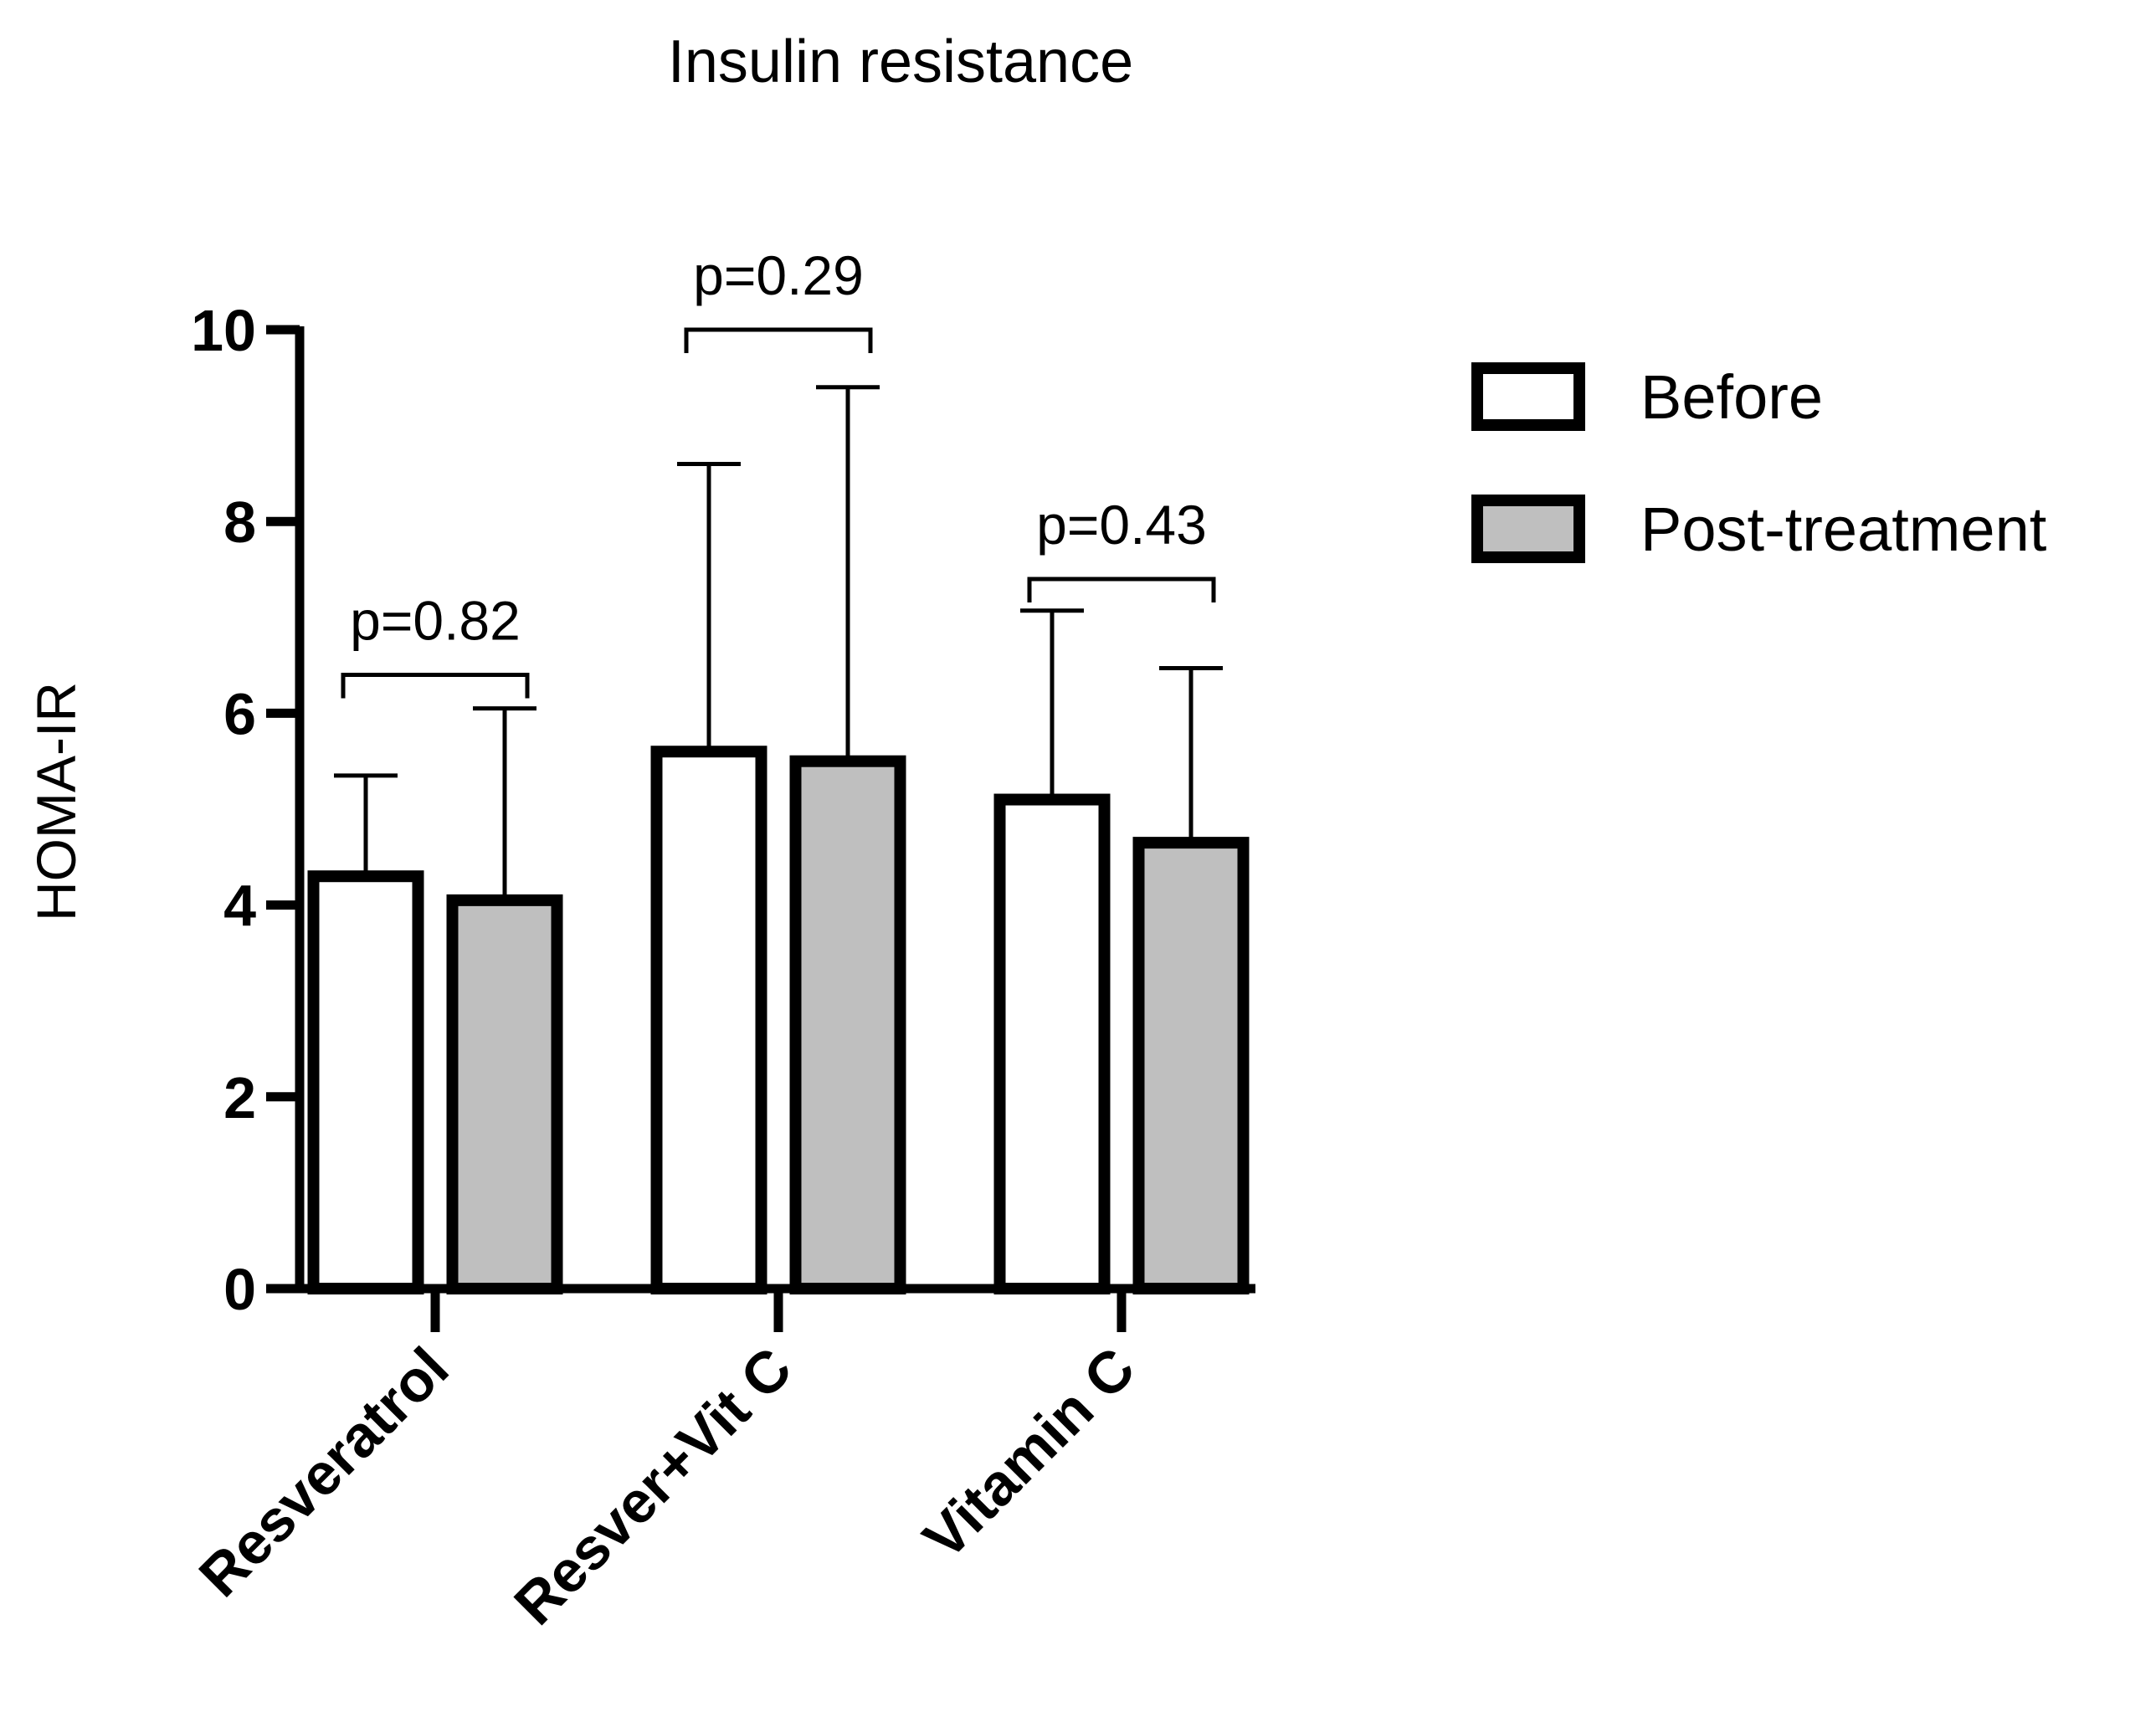  What do you see at coordinates (653, 1486) in the screenshot?
I see `x-tick-label: Resver+Vit C` at bounding box center [653, 1486].